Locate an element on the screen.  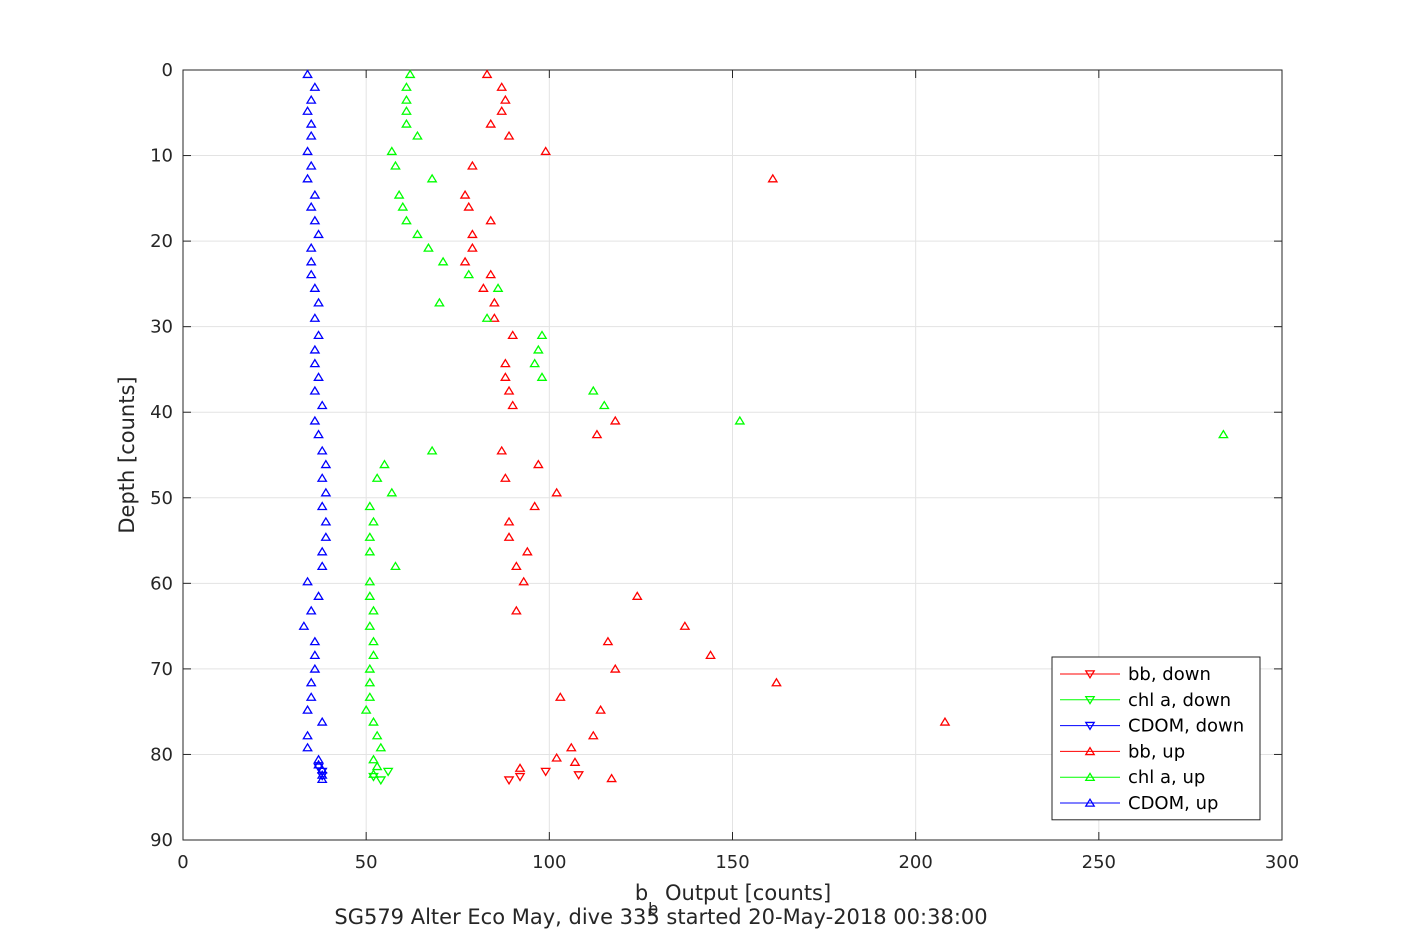
legend-label: CDOM, up is located at coordinates (1173, 803).